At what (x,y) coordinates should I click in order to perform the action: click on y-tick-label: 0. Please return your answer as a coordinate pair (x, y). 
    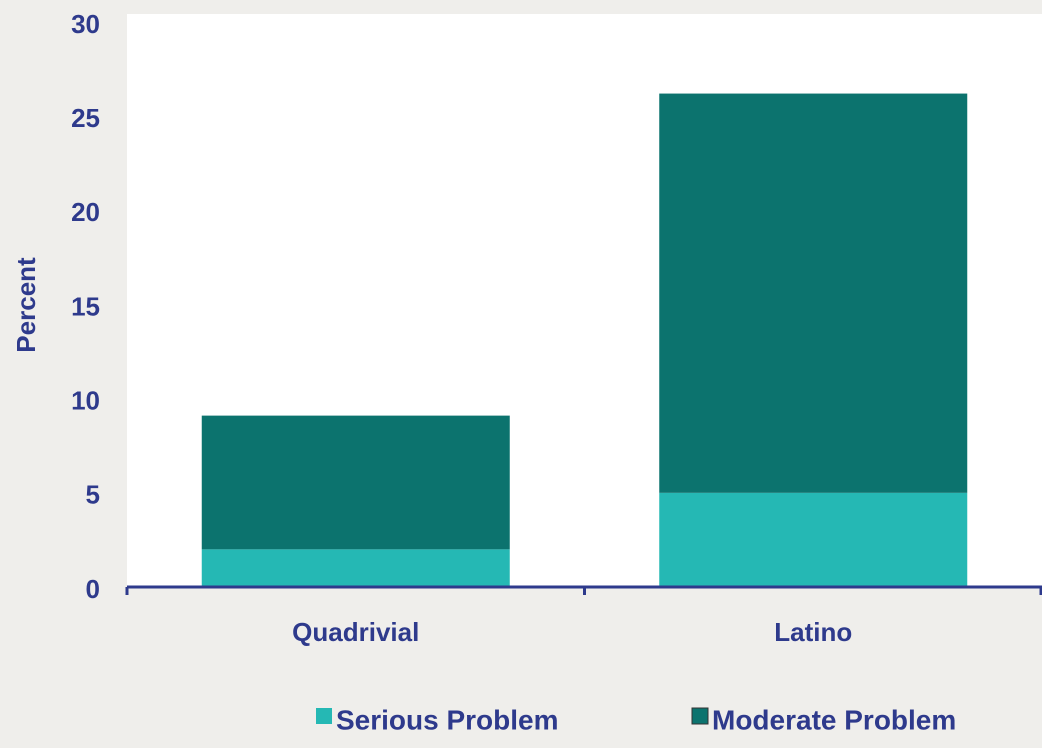
    Looking at the image, I should click on (93, 589).